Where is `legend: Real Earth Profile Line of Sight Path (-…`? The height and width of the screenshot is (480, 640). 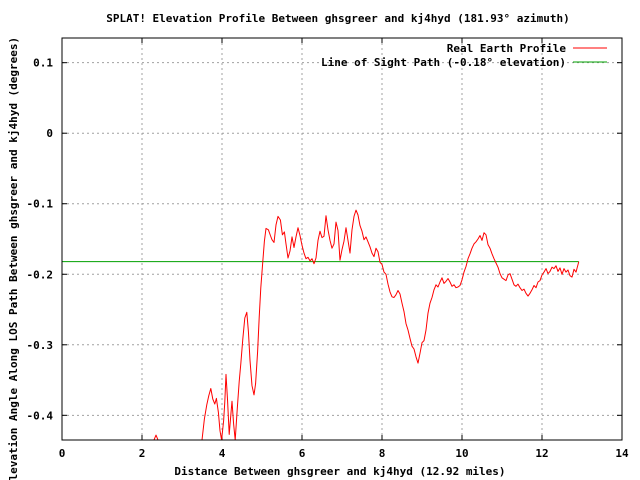 legend: Real Earth Profile Line of Sight Path (-… is located at coordinates (464, 55).